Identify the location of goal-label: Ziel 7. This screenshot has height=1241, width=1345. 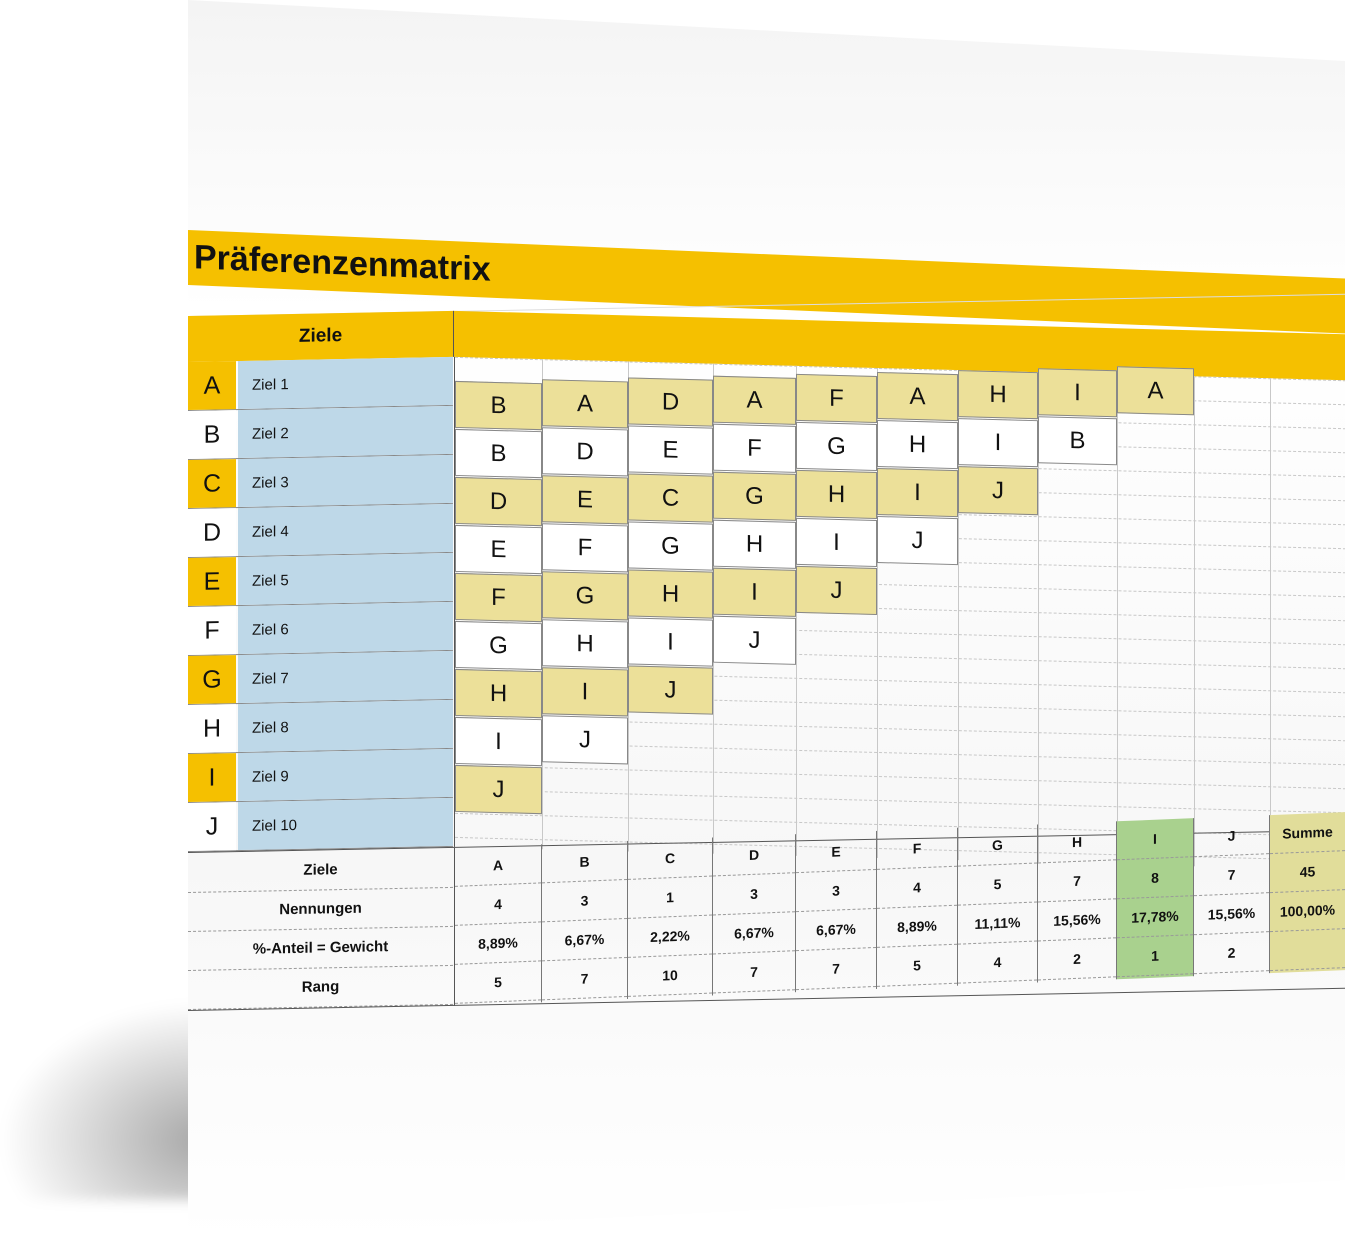
(345, 677).